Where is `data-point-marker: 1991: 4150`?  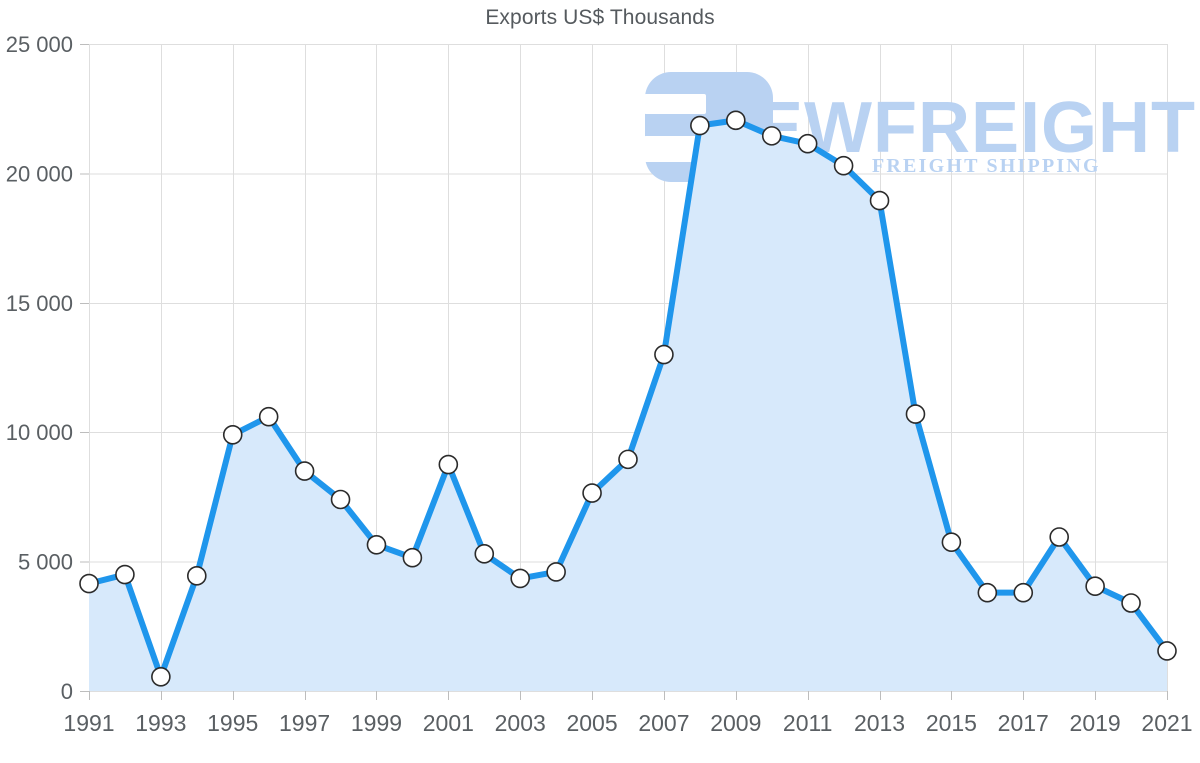
data-point-marker: 1991: 4150 is located at coordinates (89, 583).